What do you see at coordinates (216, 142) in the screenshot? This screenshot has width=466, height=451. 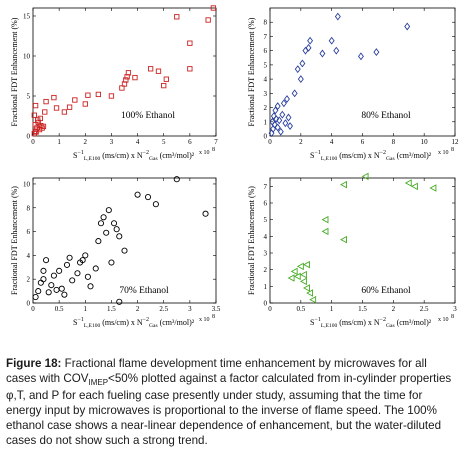 I see `x-tick-label: 7` at bounding box center [216, 142].